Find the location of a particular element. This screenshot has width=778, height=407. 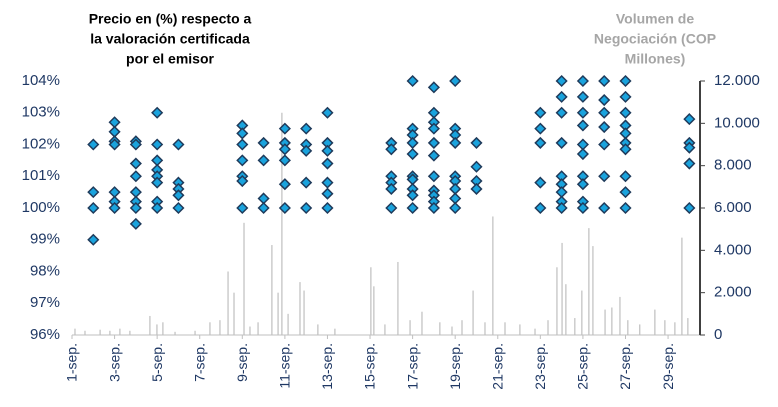

x-tick-label: 7-sep. is located at coordinates (199, 362).